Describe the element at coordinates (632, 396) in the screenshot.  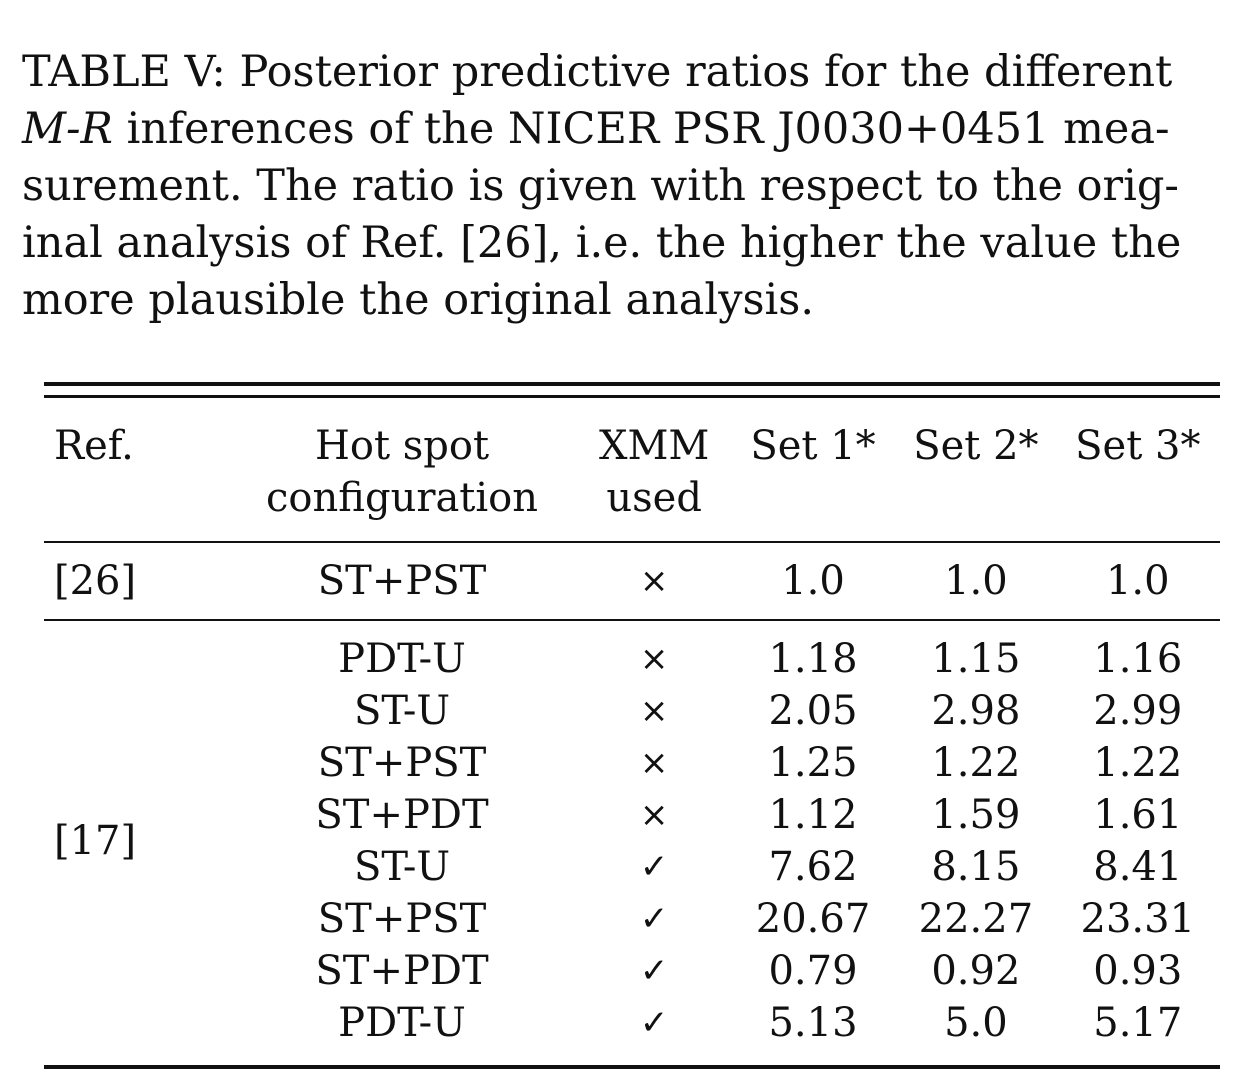
I see `top-rule-inner` at that location.